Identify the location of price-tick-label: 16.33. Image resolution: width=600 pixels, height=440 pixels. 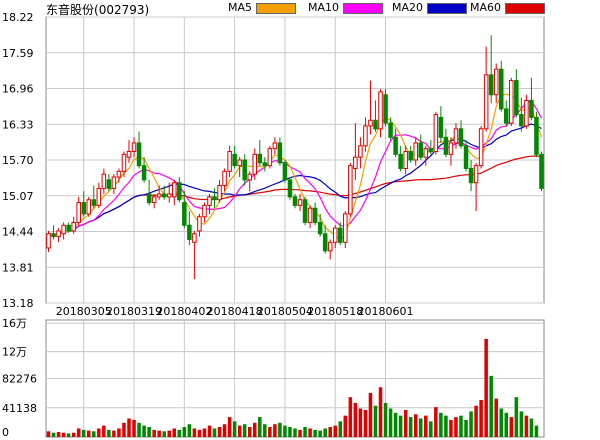
(18, 124).